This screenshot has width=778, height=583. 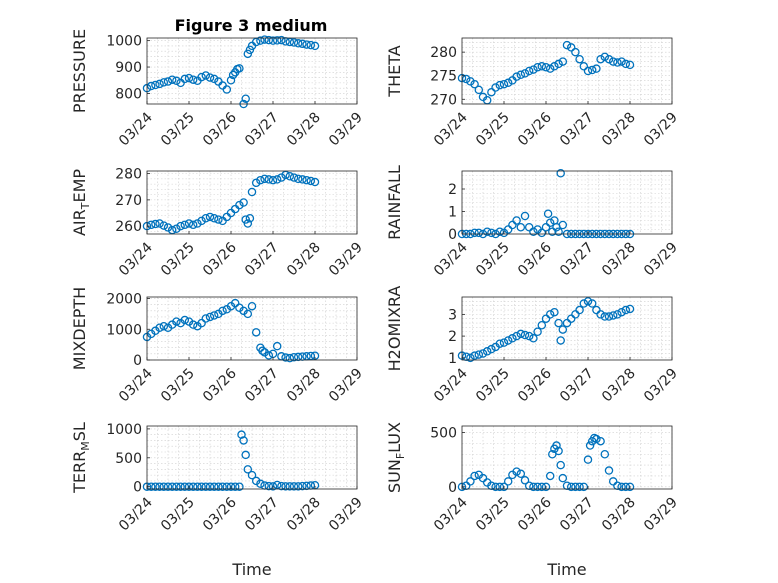 What do you see at coordinates (128, 201) in the screenshot?
I see `y-tick-label: 270` at bounding box center [128, 201].